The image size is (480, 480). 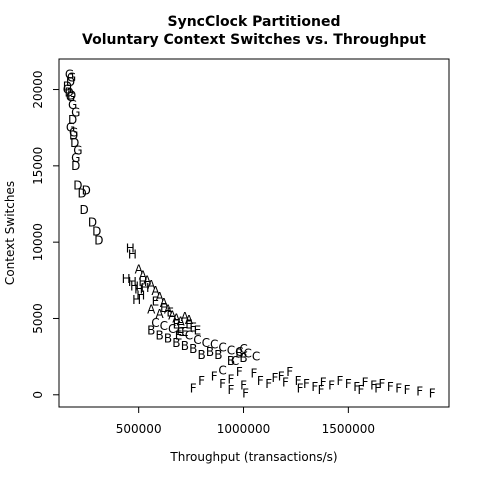 I want to click on y-tick-label: 5000, so click(x=38, y=318).